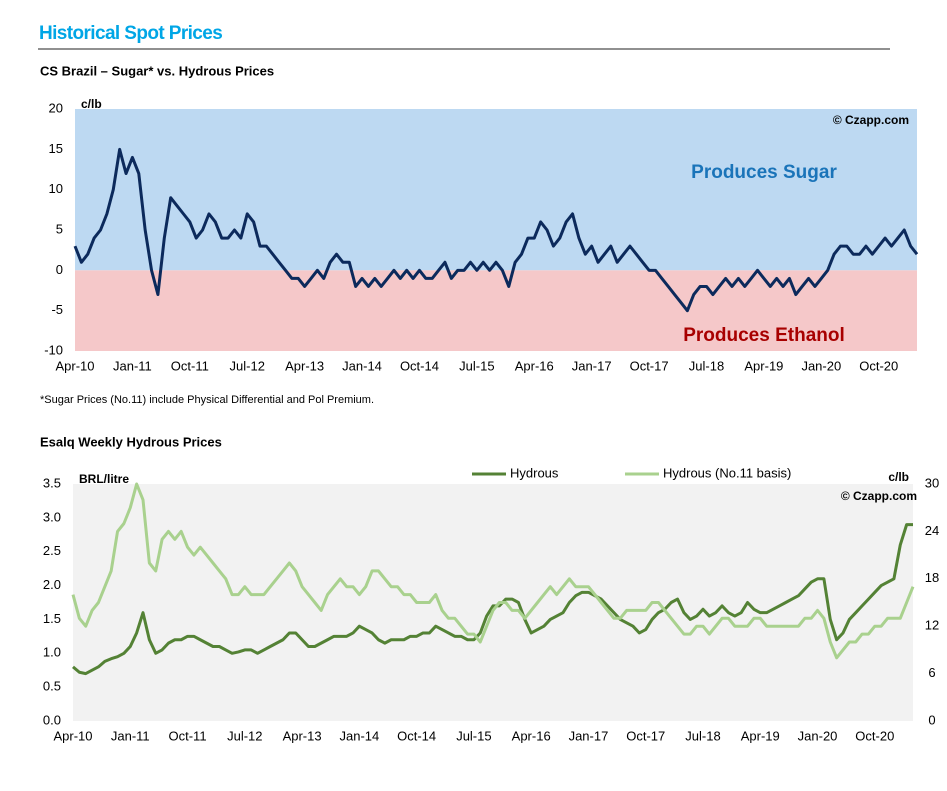 Image resolution: width=947 pixels, height=791 pixels. Describe the element at coordinates (931, 719) in the screenshot. I see `y2-tick-label: 0` at that location.